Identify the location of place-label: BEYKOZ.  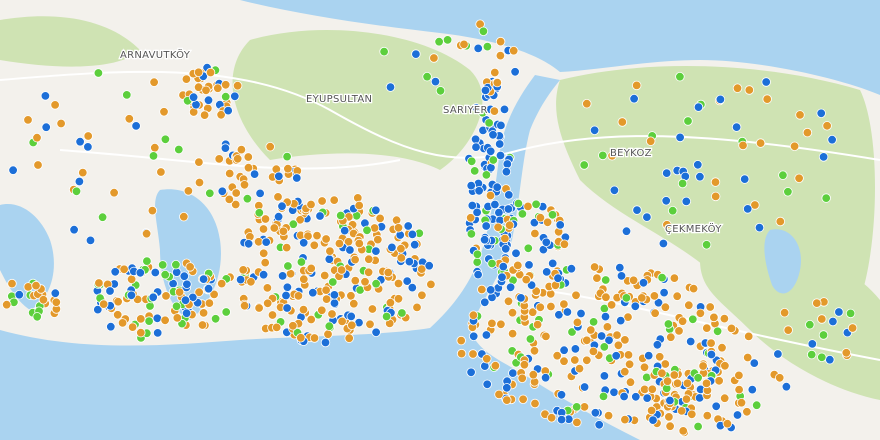
(631, 153).